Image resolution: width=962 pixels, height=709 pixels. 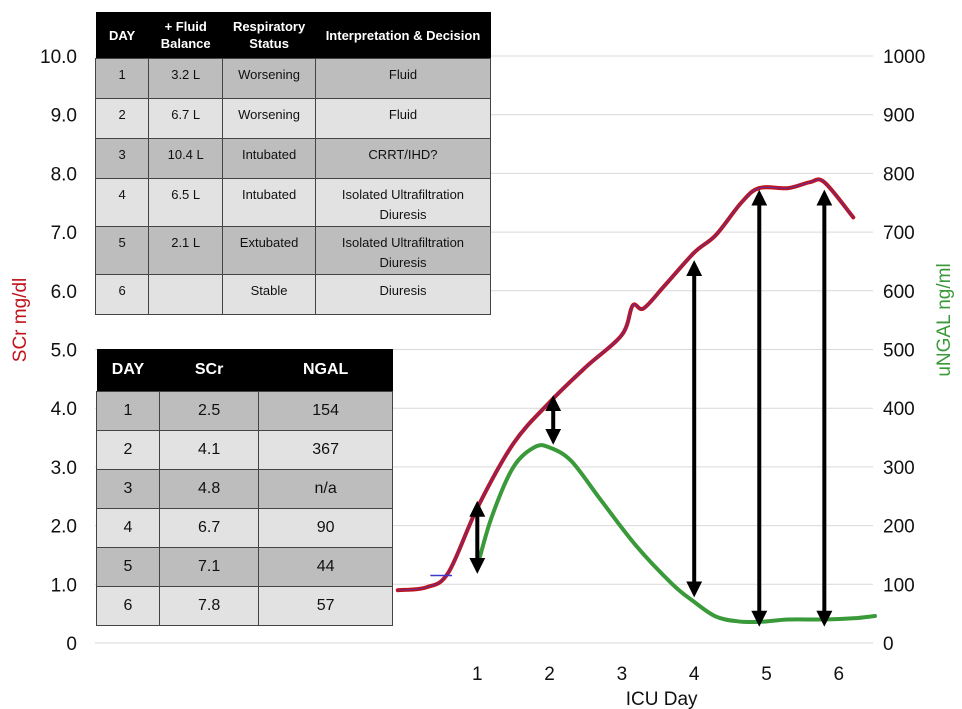 I want to click on fluid-table-cell: 4, so click(x=122, y=202).